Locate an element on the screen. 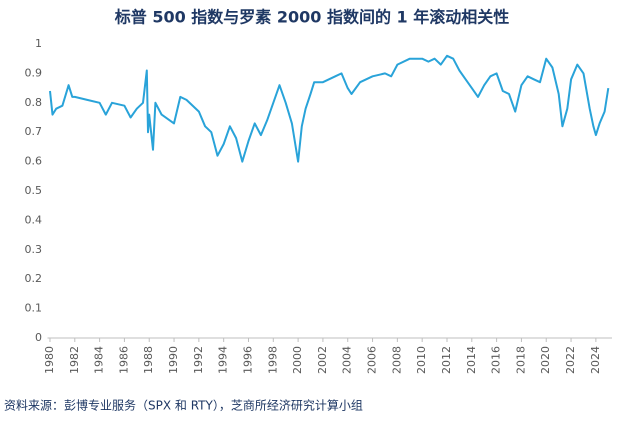 This screenshot has width=624, height=423. chart-title: 标普 500 指数与罗素 2000 指数间的 1 年滚动相关性 is located at coordinates (312, 17).